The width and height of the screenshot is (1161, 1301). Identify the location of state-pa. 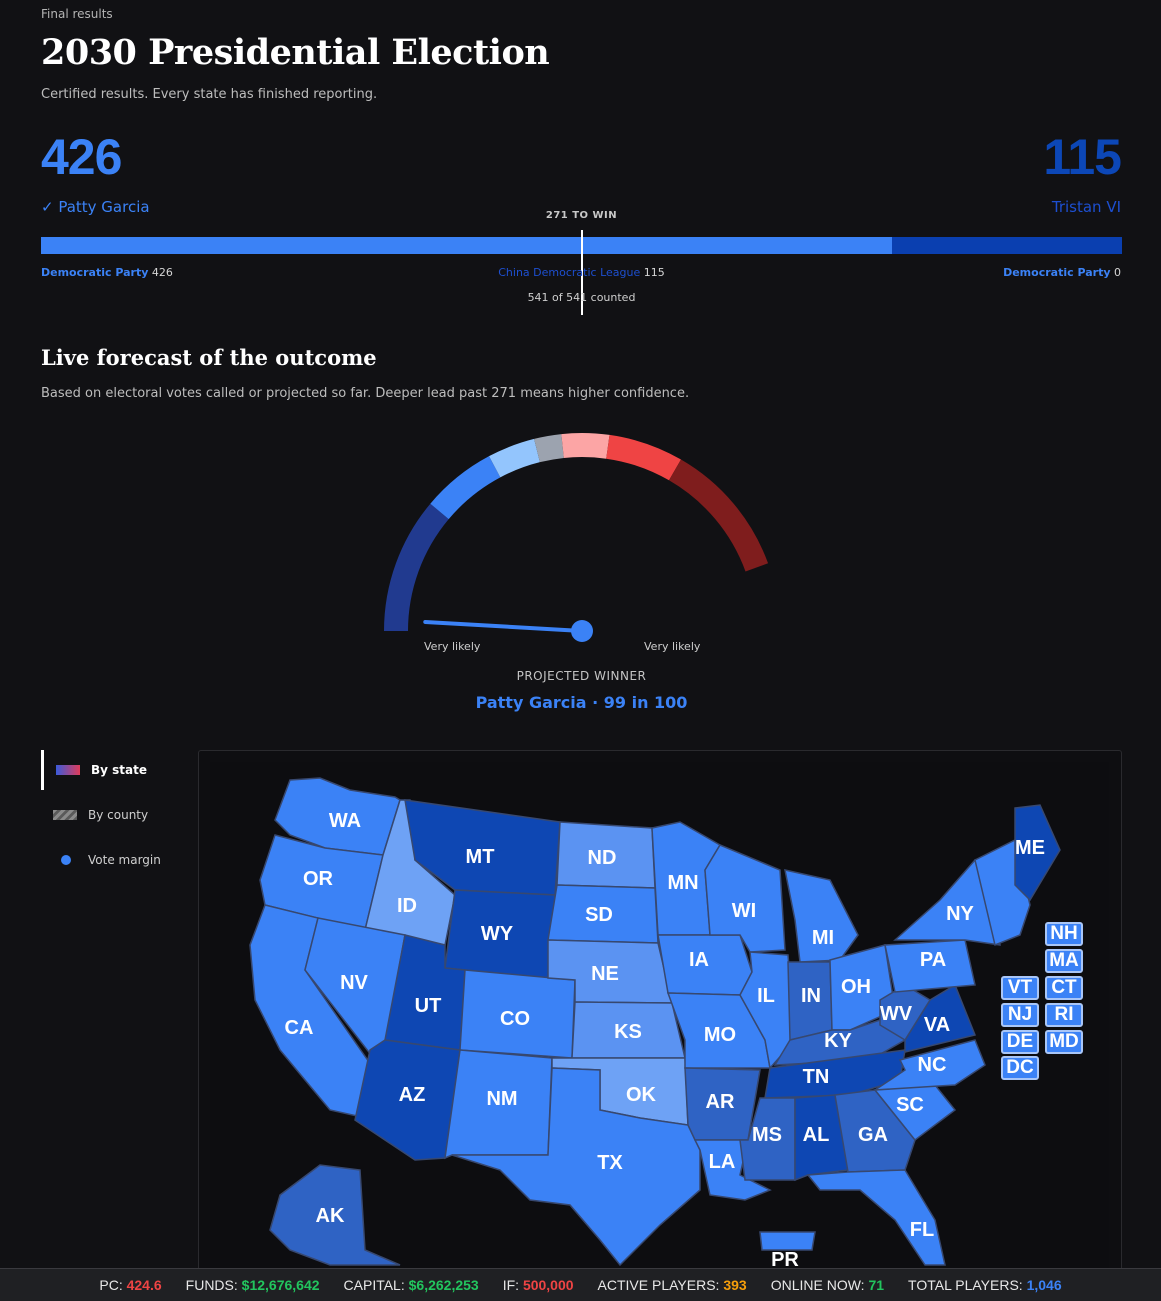
(930, 966).